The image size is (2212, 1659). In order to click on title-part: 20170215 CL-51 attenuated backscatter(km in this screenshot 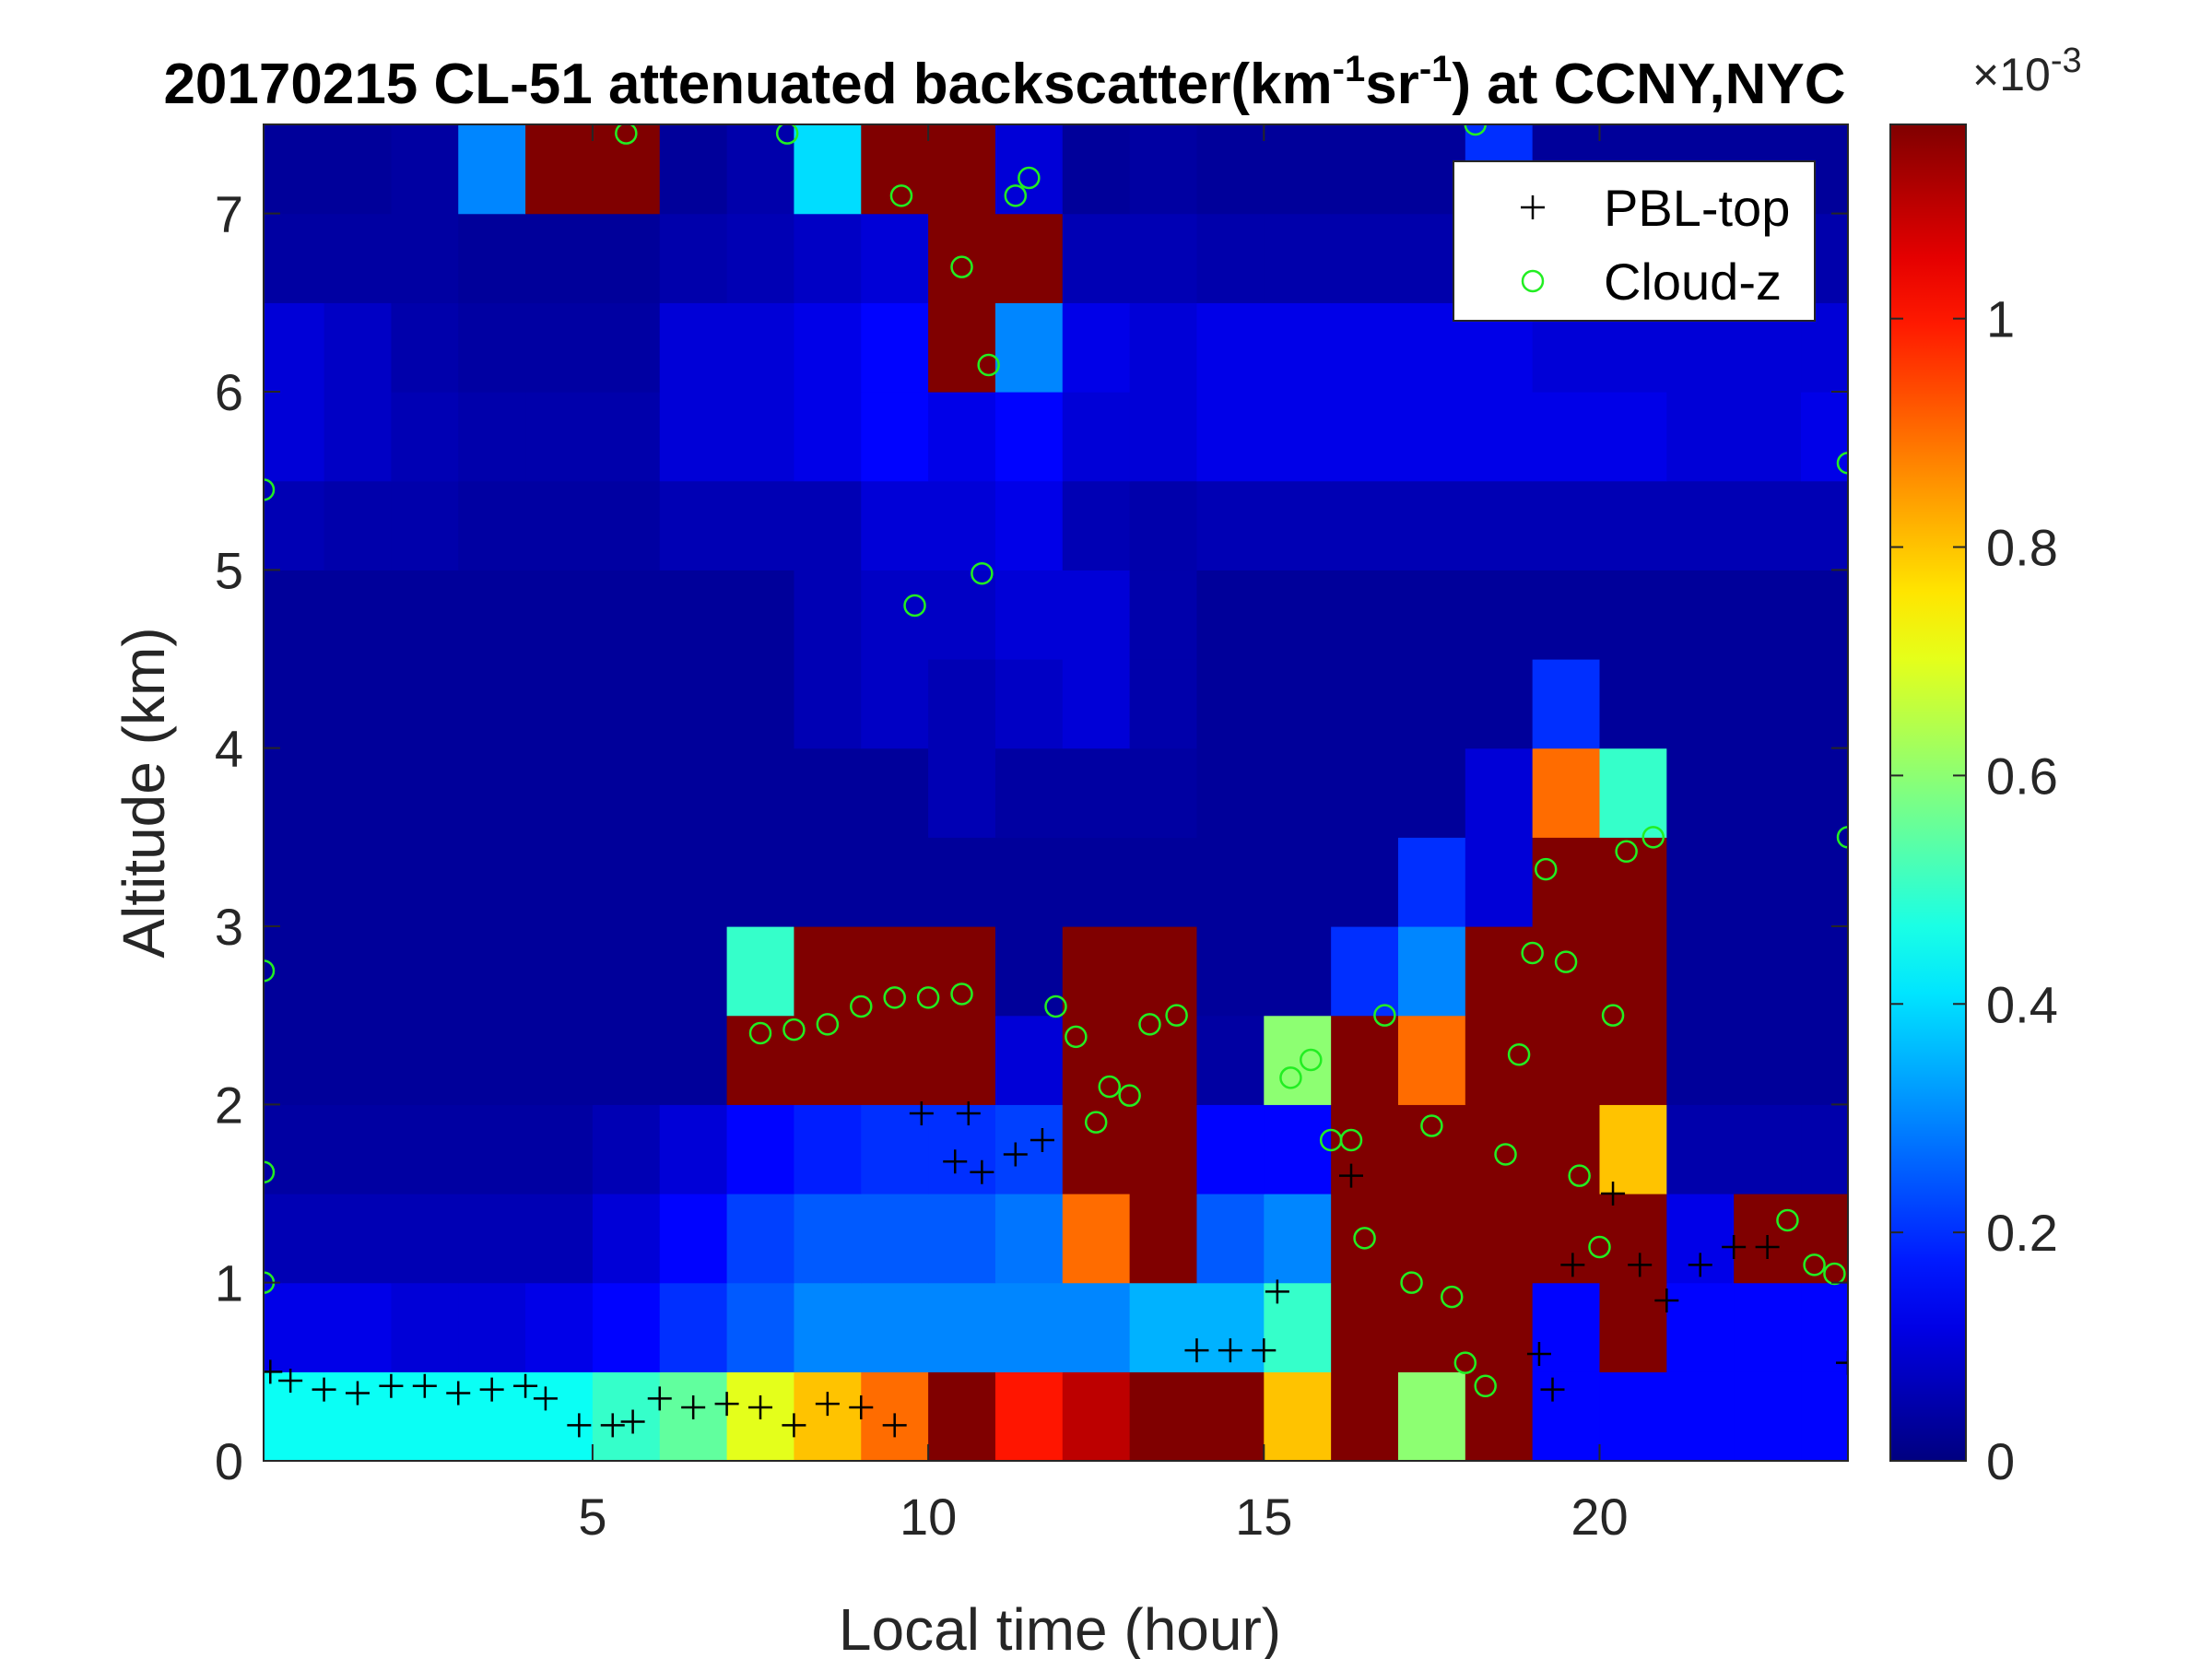, I will do `click(747, 84)`.